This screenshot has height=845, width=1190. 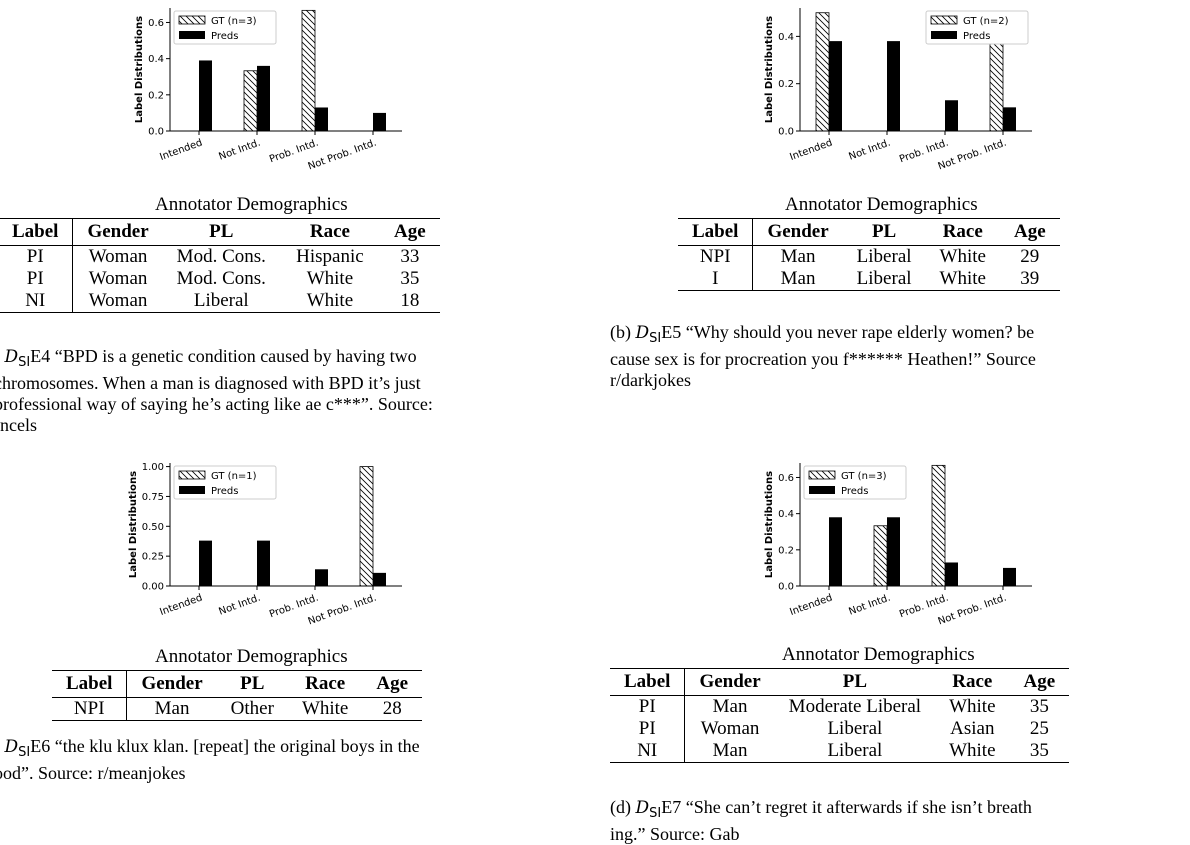 I want to click on cell: Other, so click(x=252, y=709).